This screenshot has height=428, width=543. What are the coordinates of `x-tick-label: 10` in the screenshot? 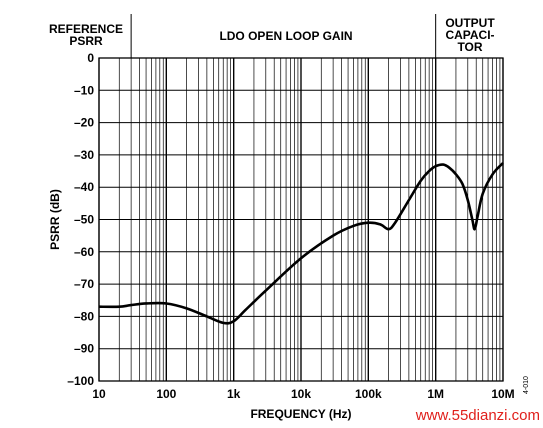 It's located at (99, 394).